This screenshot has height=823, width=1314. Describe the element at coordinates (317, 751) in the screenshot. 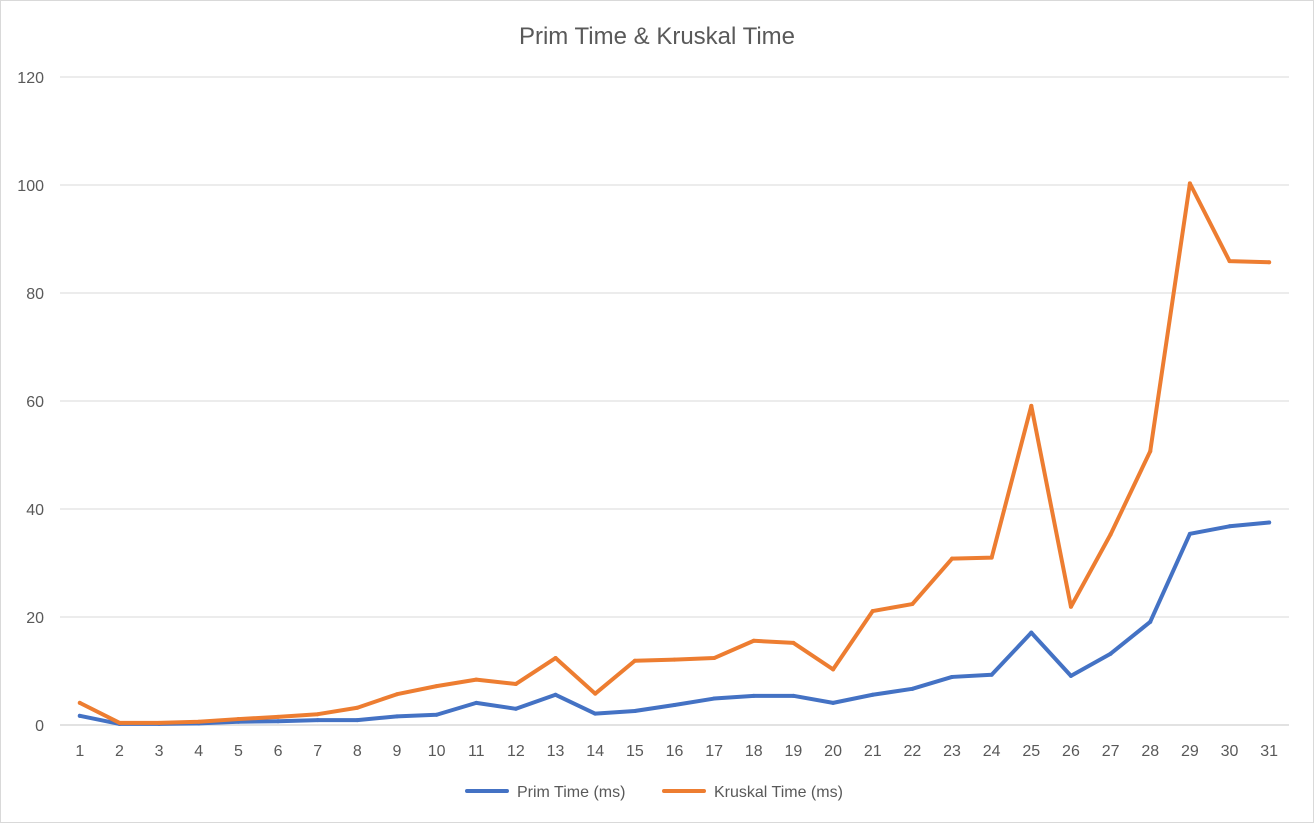

I see `x-tick-label: 7` at that location.